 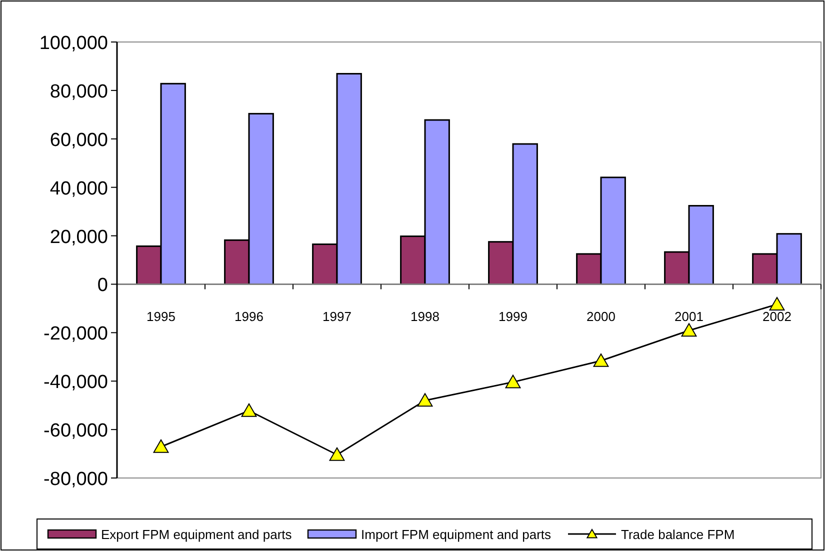 What do you see at coordinates (601, 316) in the screenshot?
I see `x-tick-label: 2000` at bounding box center [601, 316].